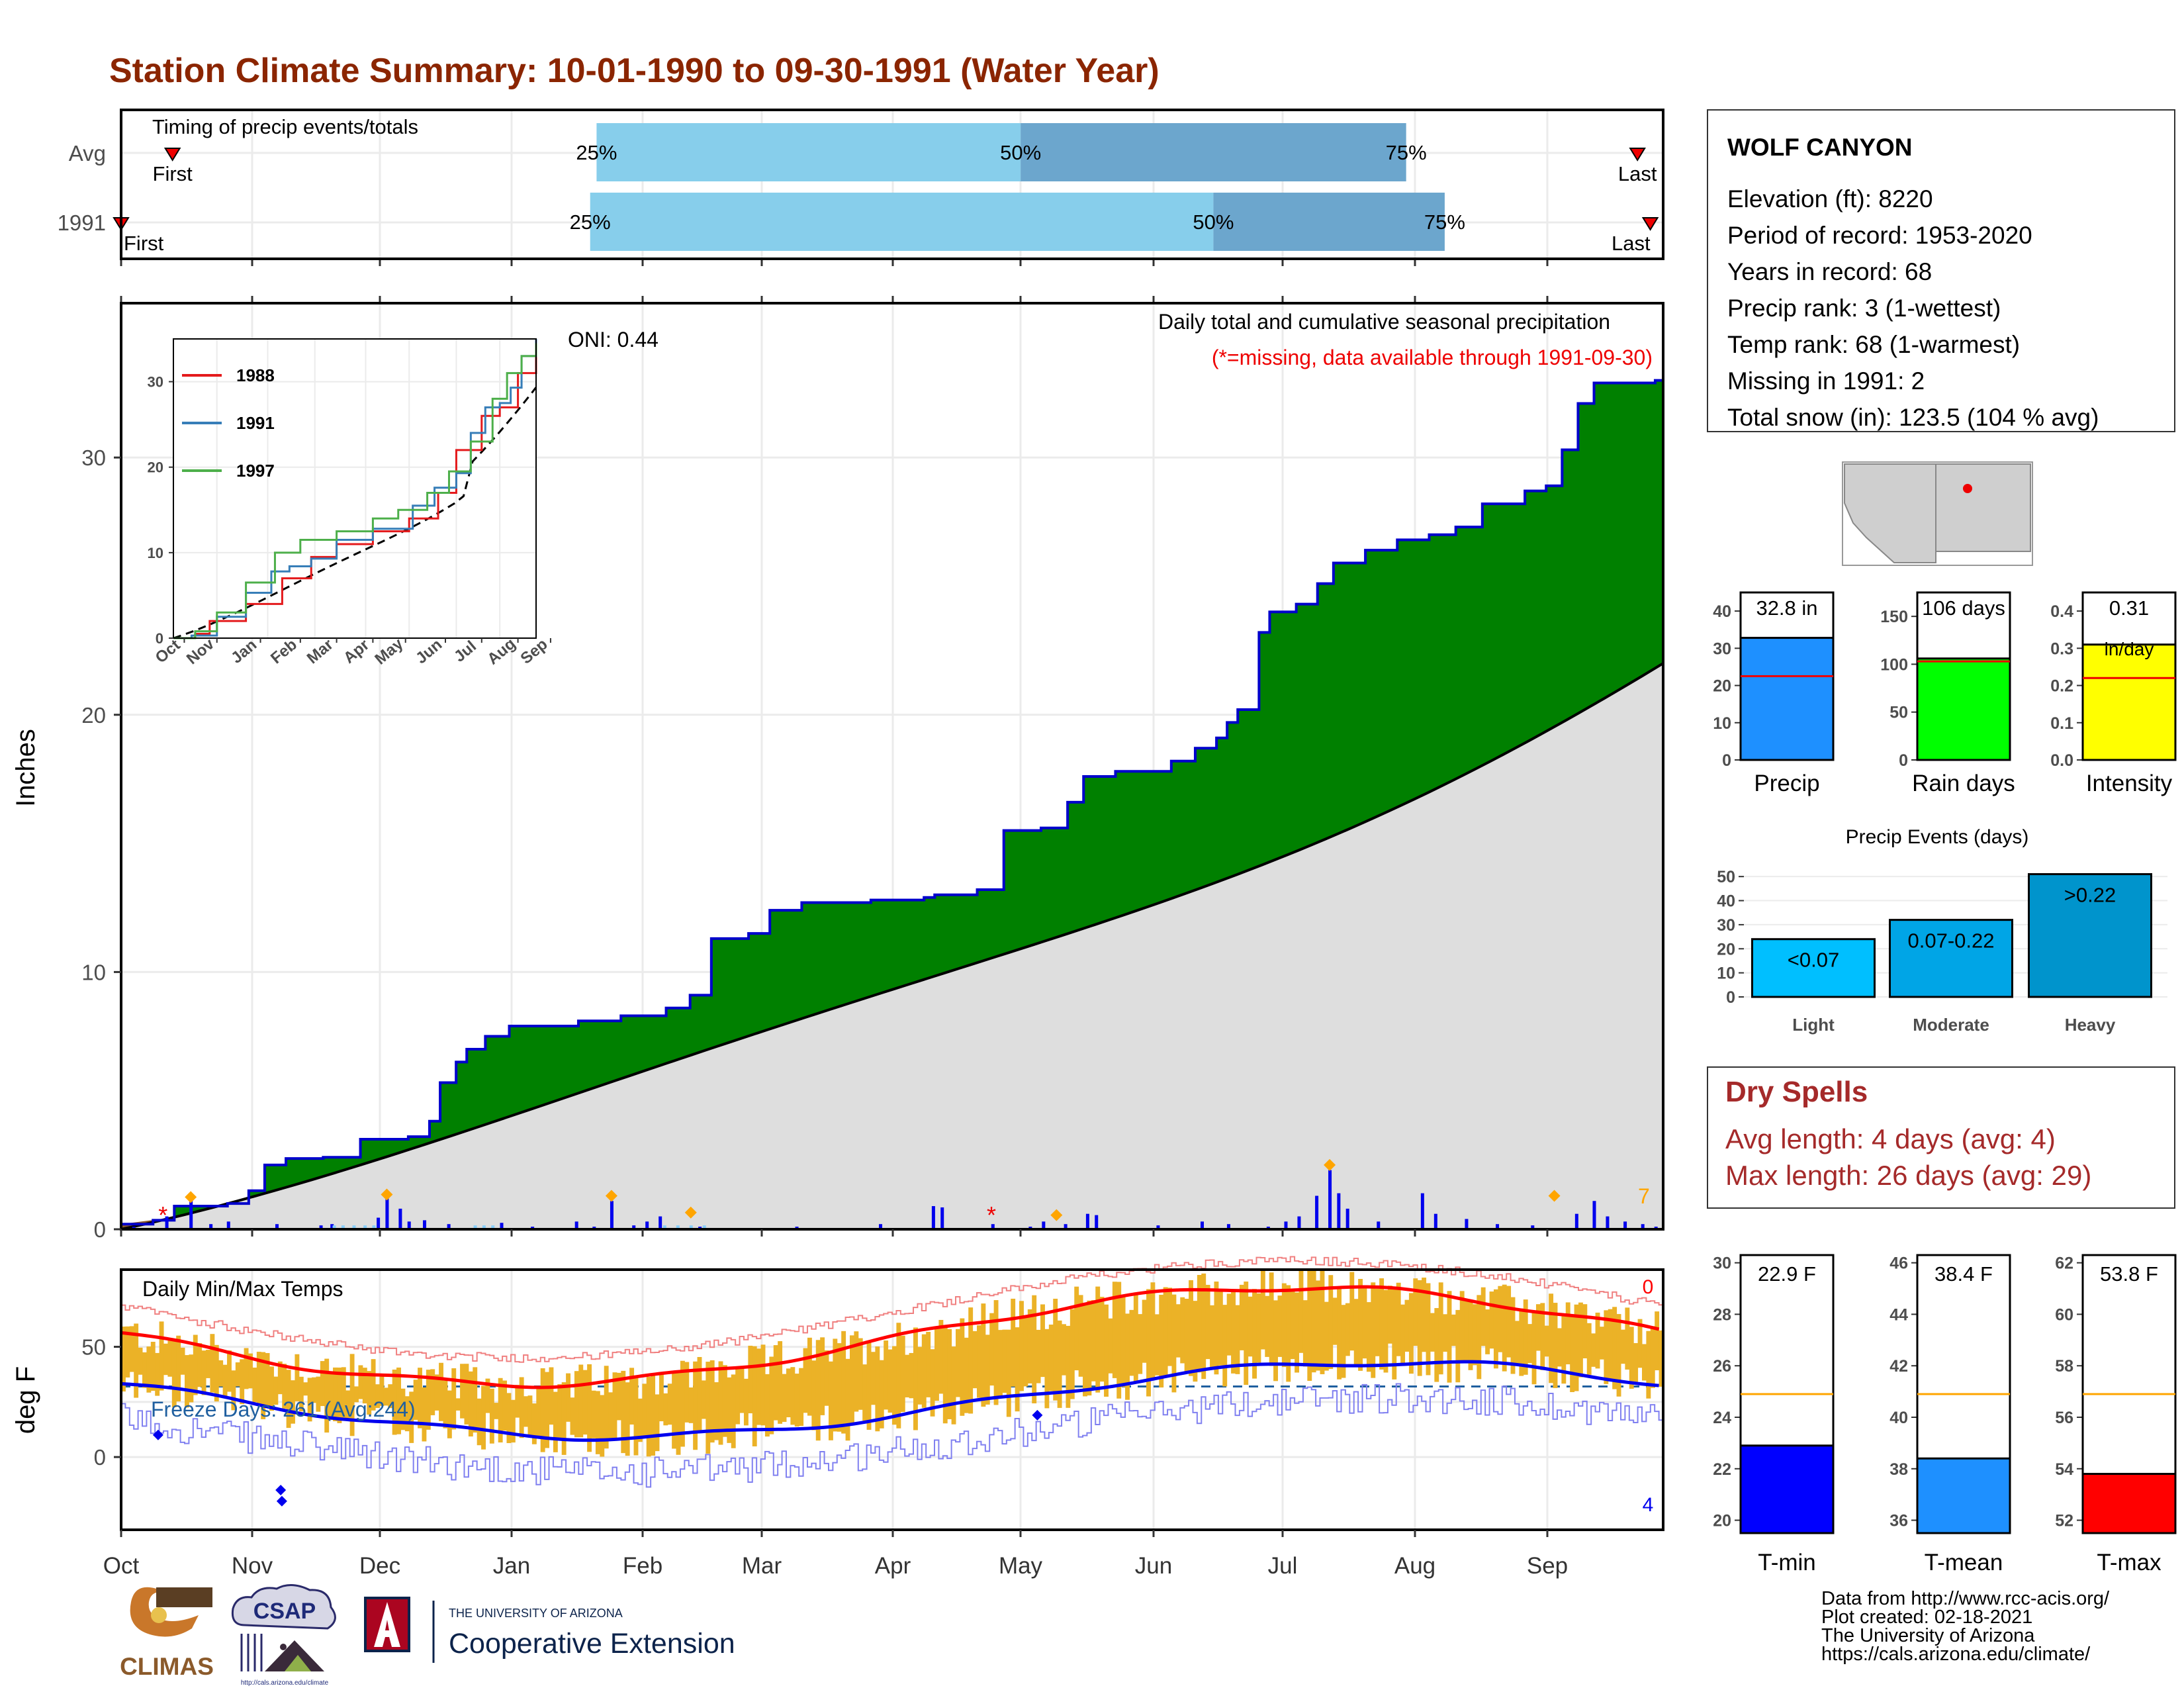  I want to click on event-bar-light, so click(1814, 968).